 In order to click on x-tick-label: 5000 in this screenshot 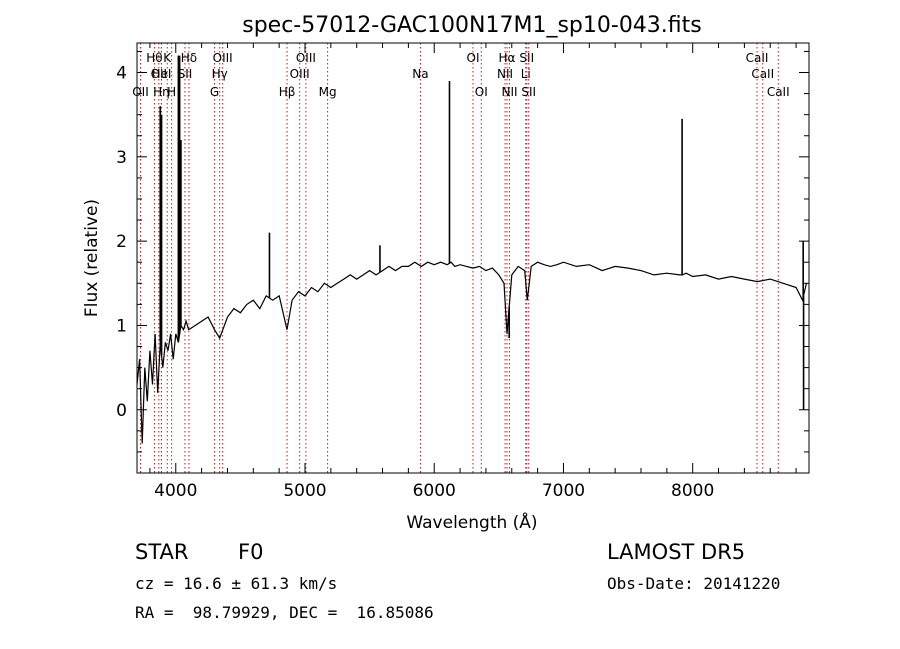, I will do `click(304, 491)`.